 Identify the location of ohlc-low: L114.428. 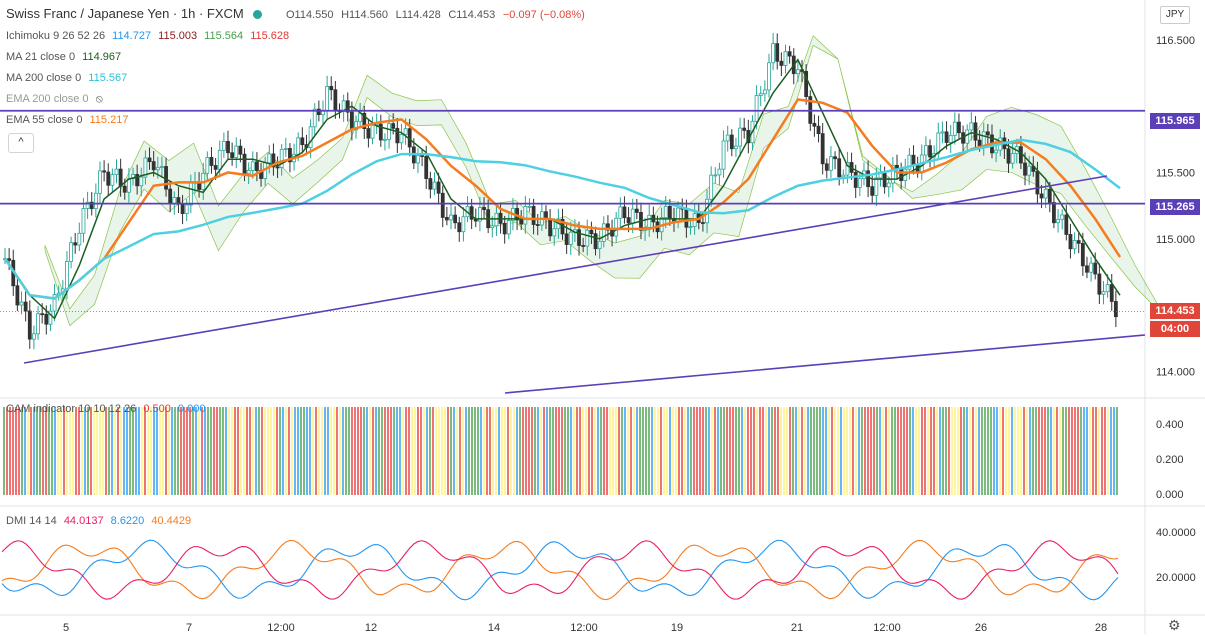
(418, 15).